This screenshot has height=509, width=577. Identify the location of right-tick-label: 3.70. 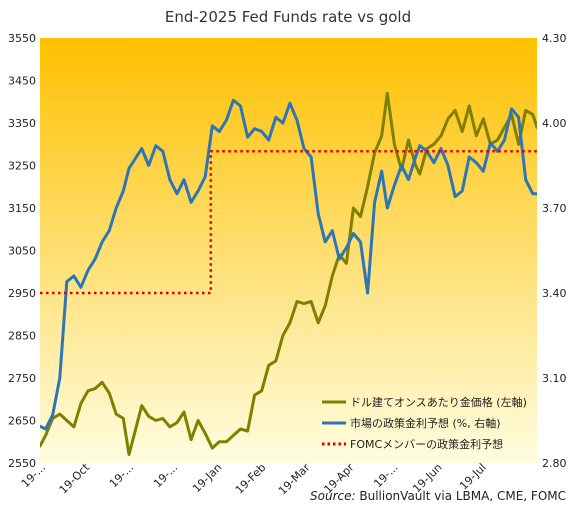
(554, 208).